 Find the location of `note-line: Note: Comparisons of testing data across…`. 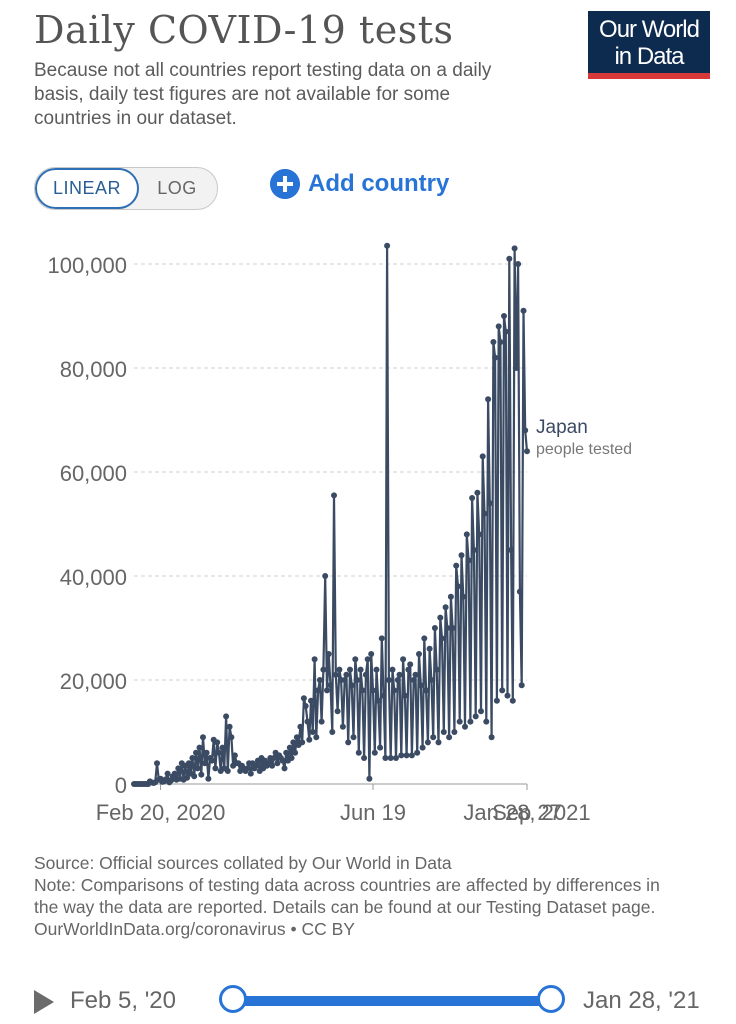

note-line: Note: Comparisons of testing data across… is located at coordinates (347, 896).